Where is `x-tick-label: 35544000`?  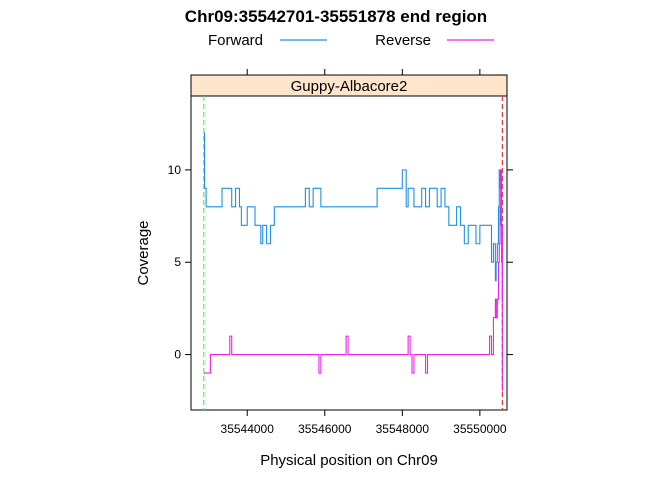 x-tick-label: 35544000 is located at coordinates (248, 429).